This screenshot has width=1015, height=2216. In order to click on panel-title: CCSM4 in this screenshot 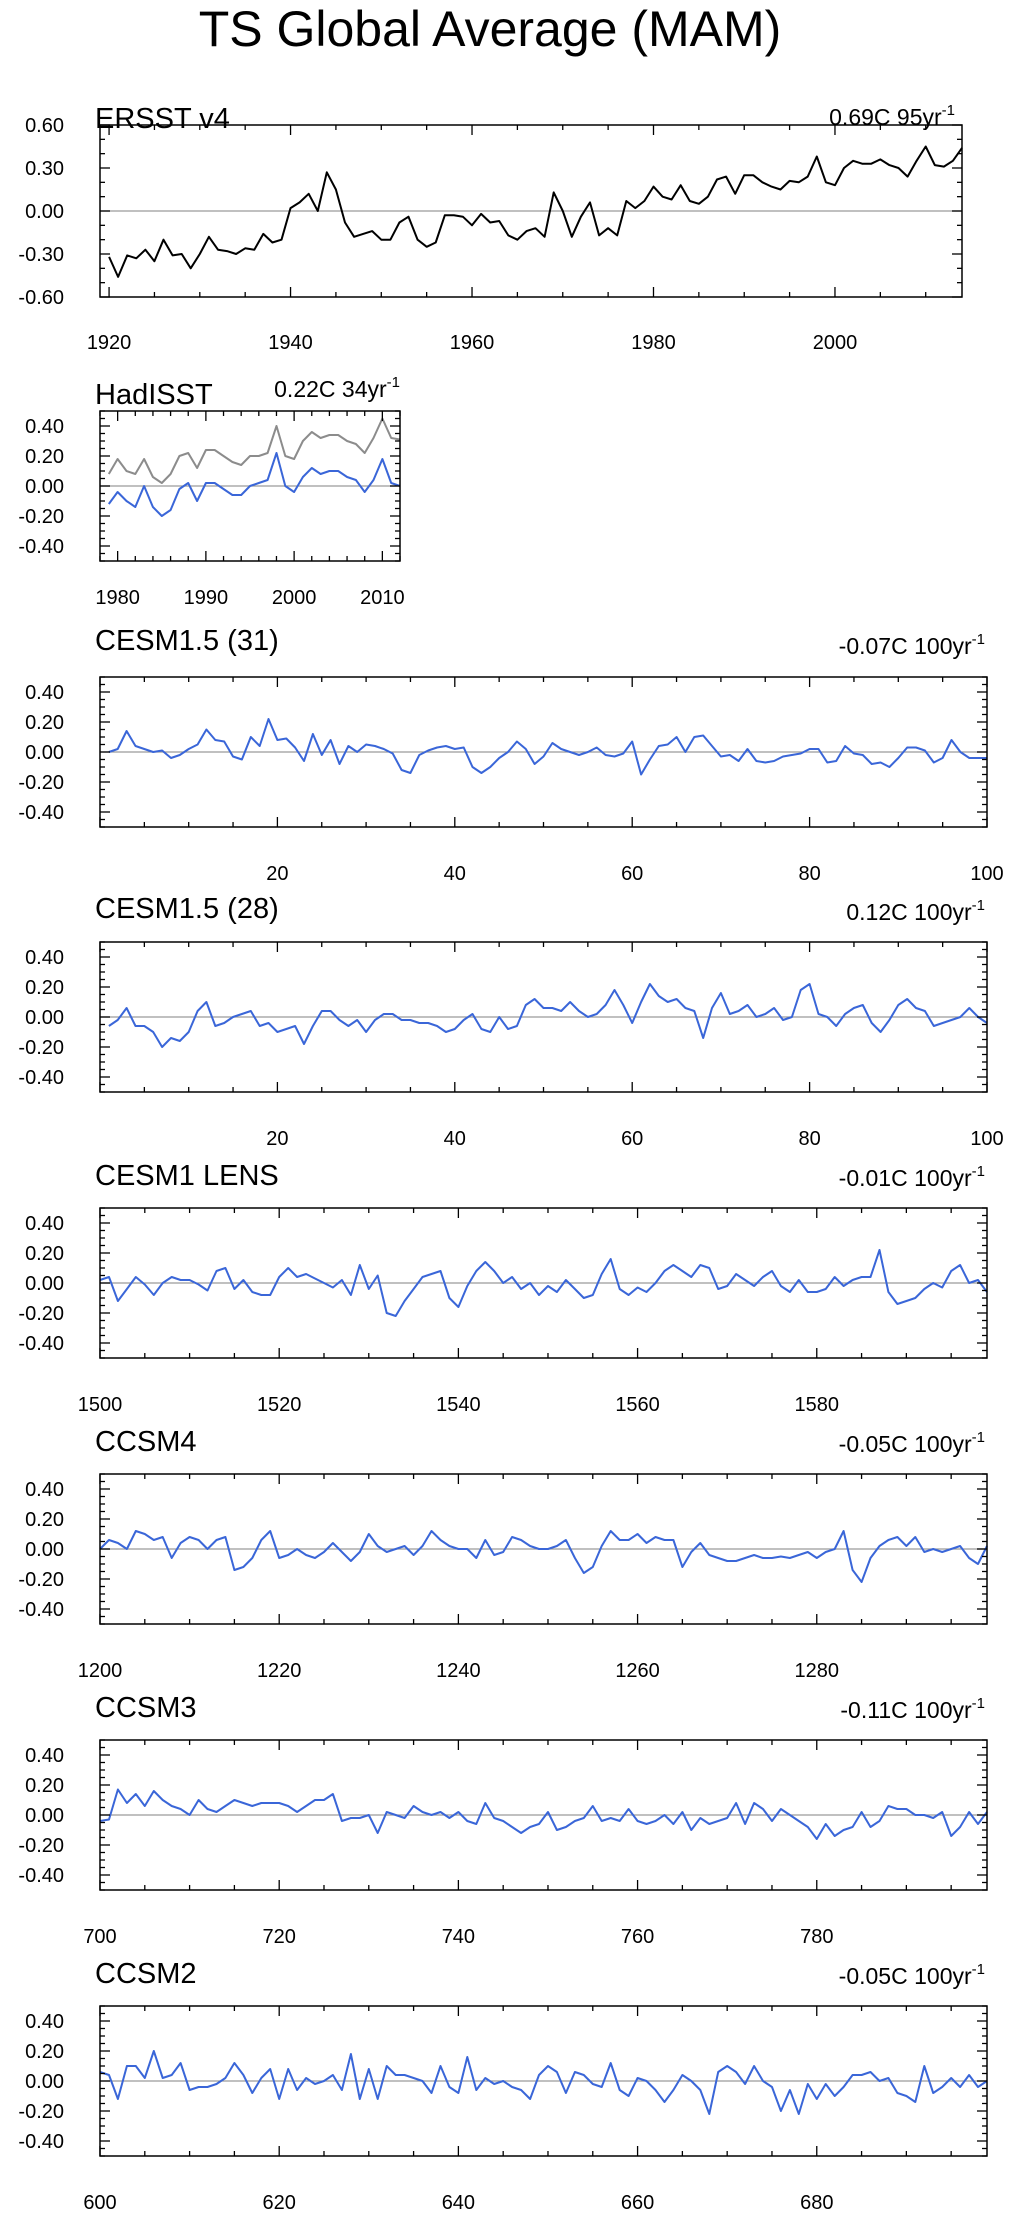, I will do `click(146, 1442)`.